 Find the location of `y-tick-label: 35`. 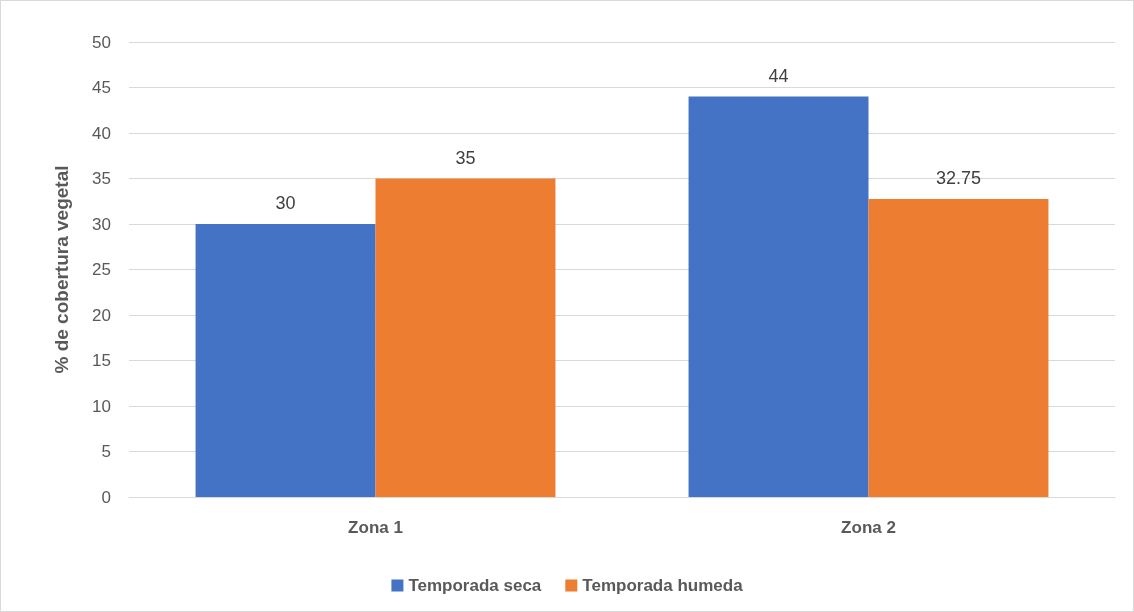

y-tick-label: 35 is located at coordinates (101, 178).